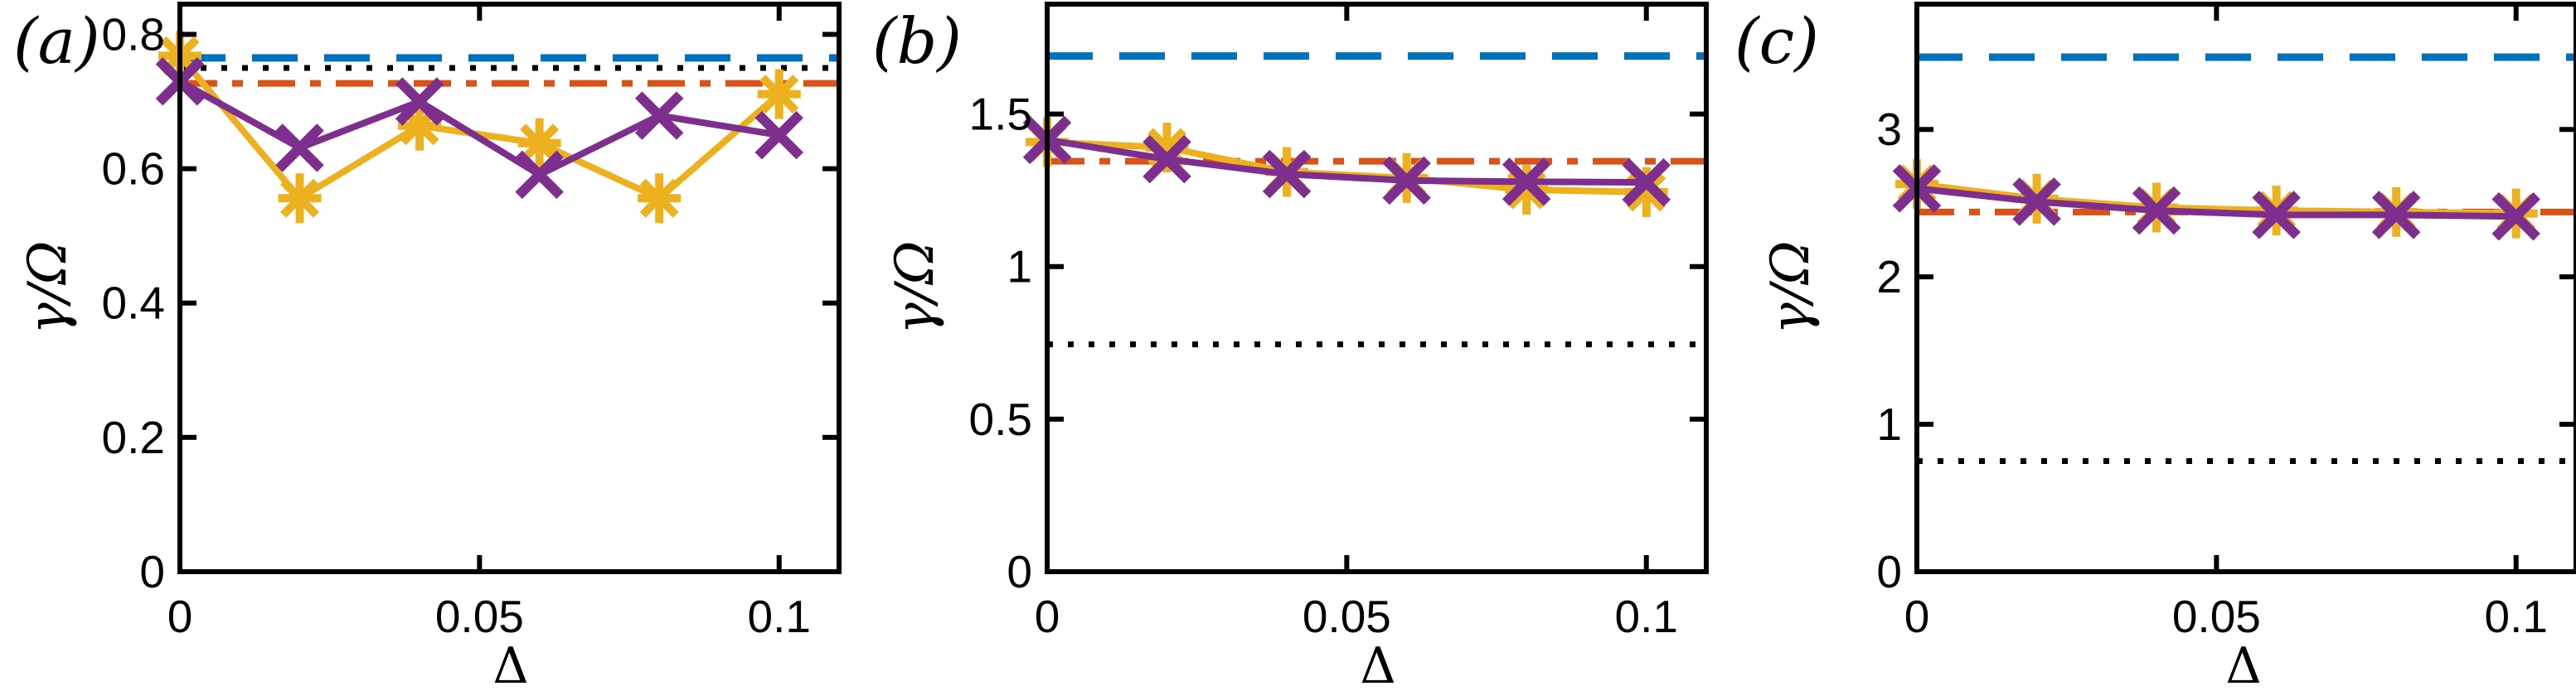 This screenshot has width=2576, height=691. What do you see at coordinates (917, 41) in the screenshot?
I see `panel-label-b: (b)` at bounding box center [917, 41].